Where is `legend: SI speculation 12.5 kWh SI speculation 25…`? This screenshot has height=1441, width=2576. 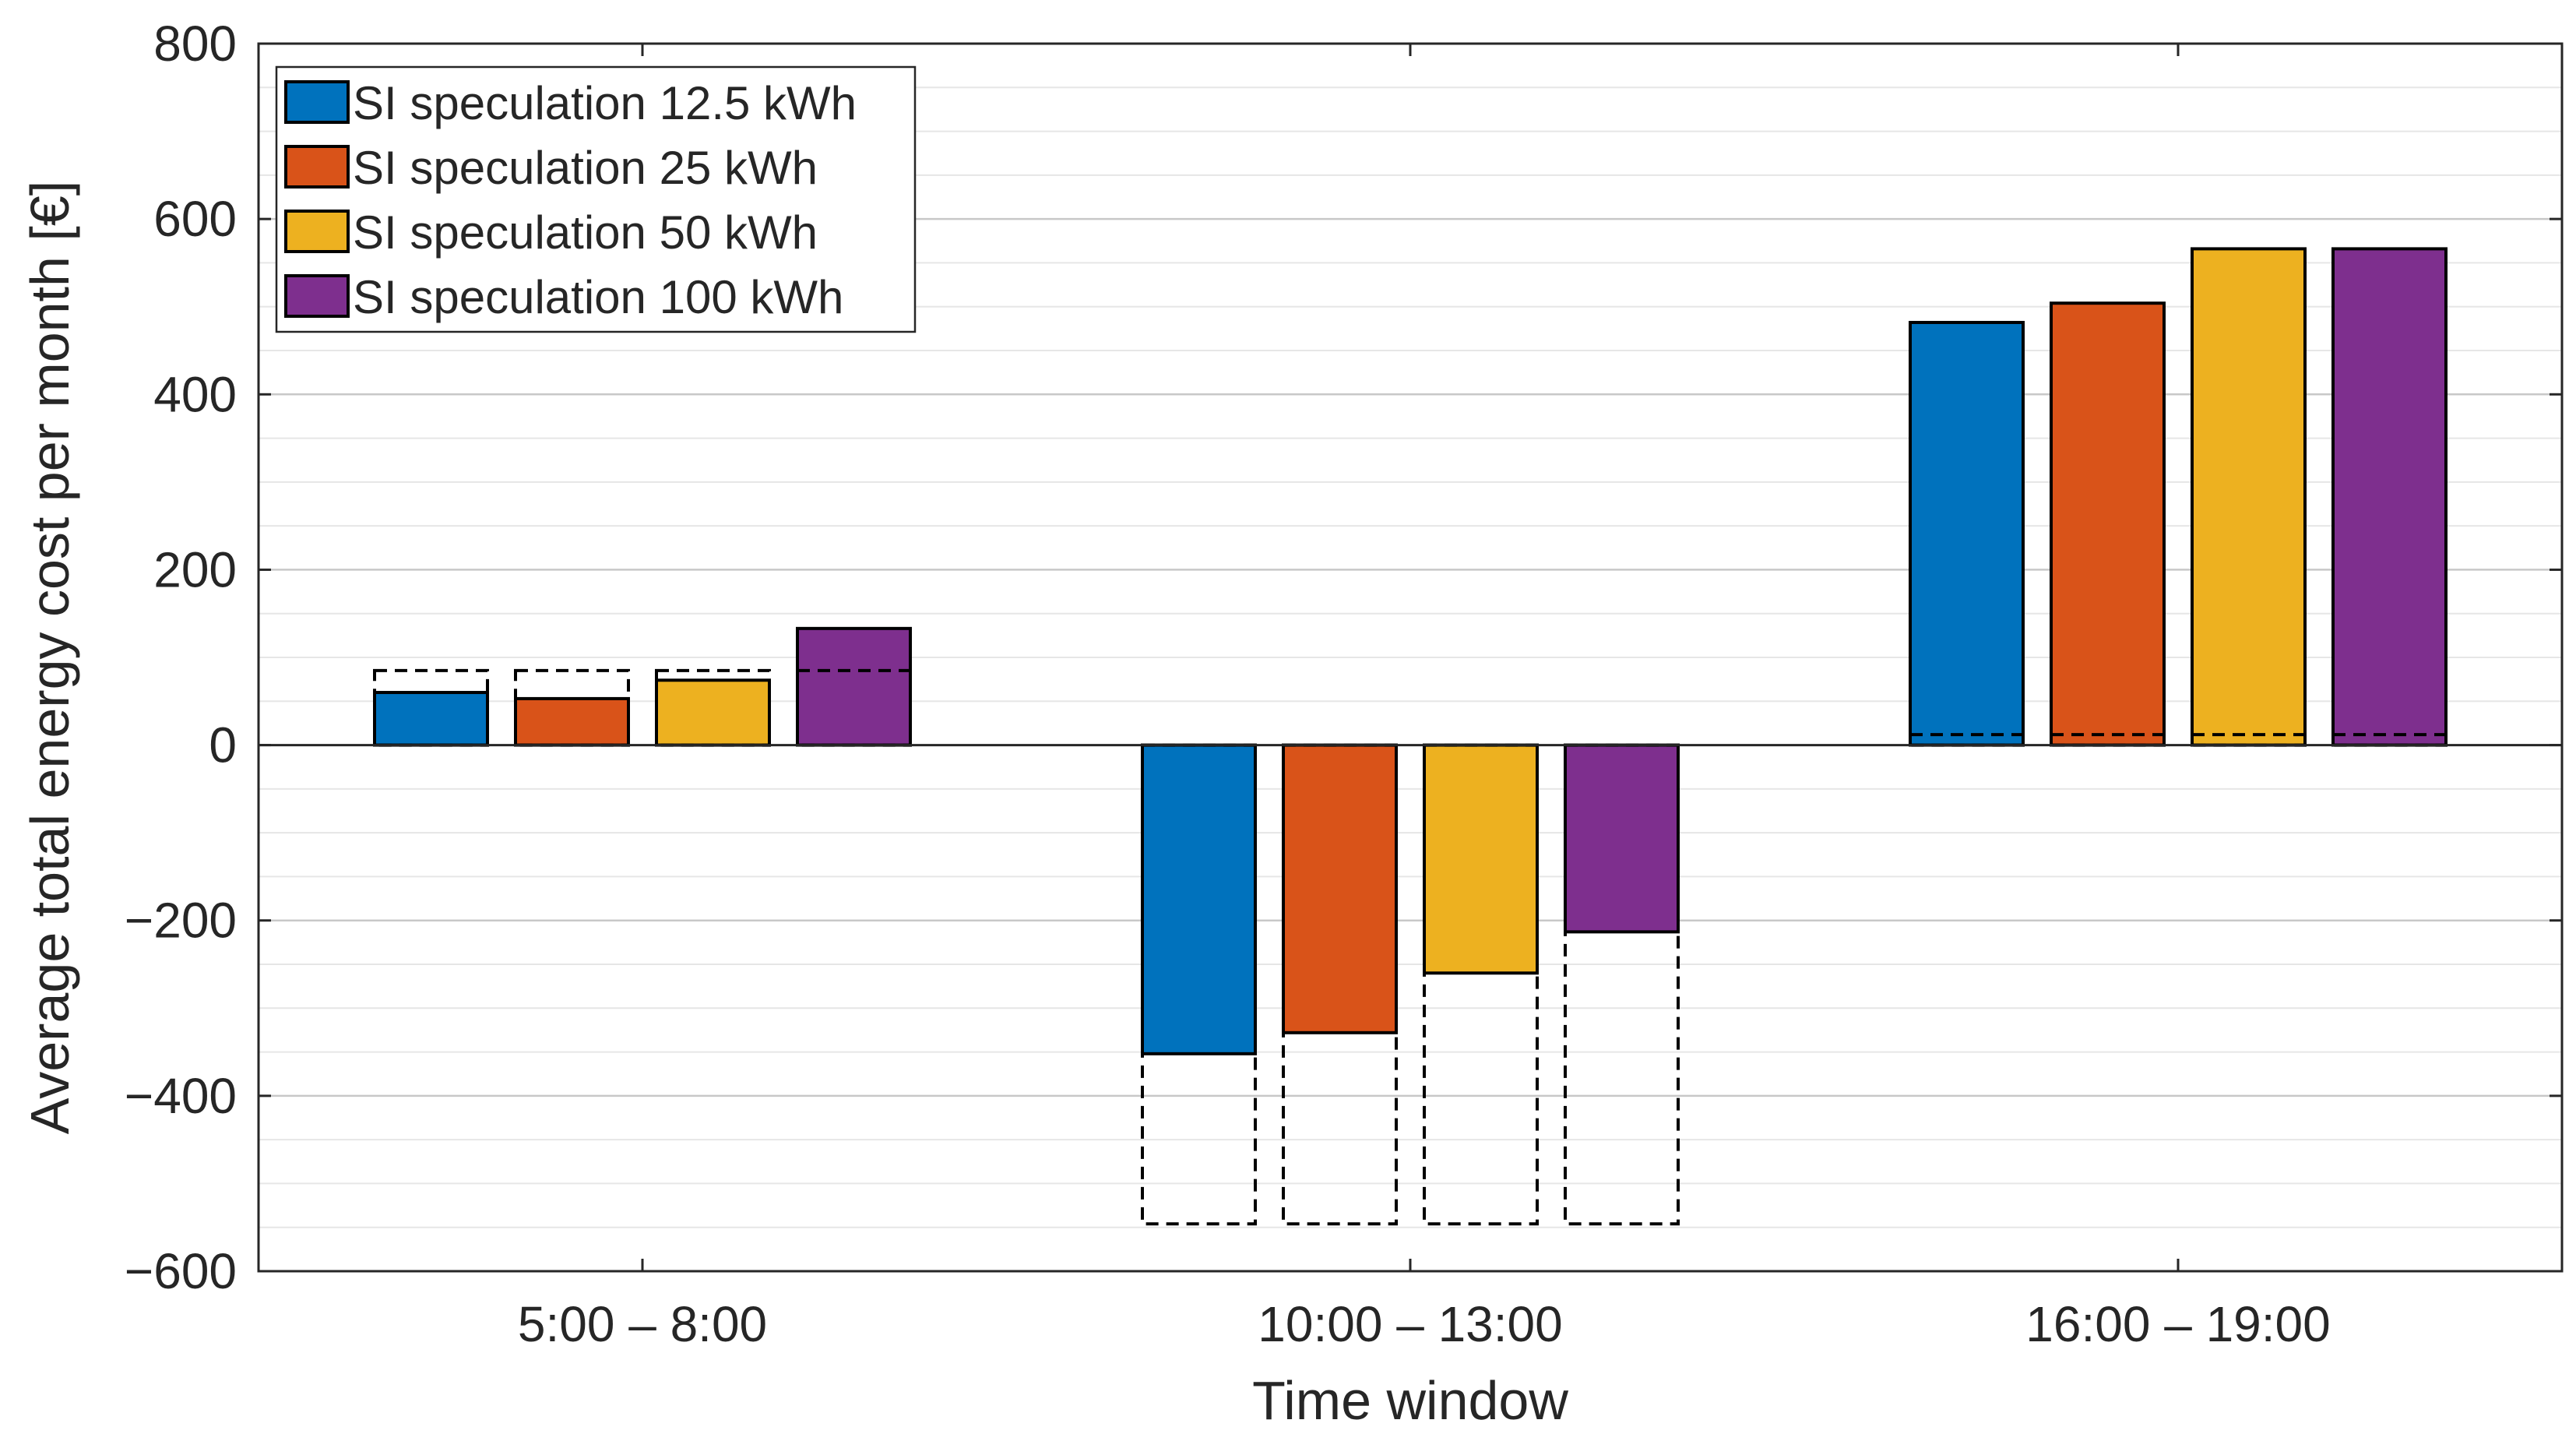
legend: SI speculation 12.5 kWh SI speculation 25… is located at coordinates (596, 199).